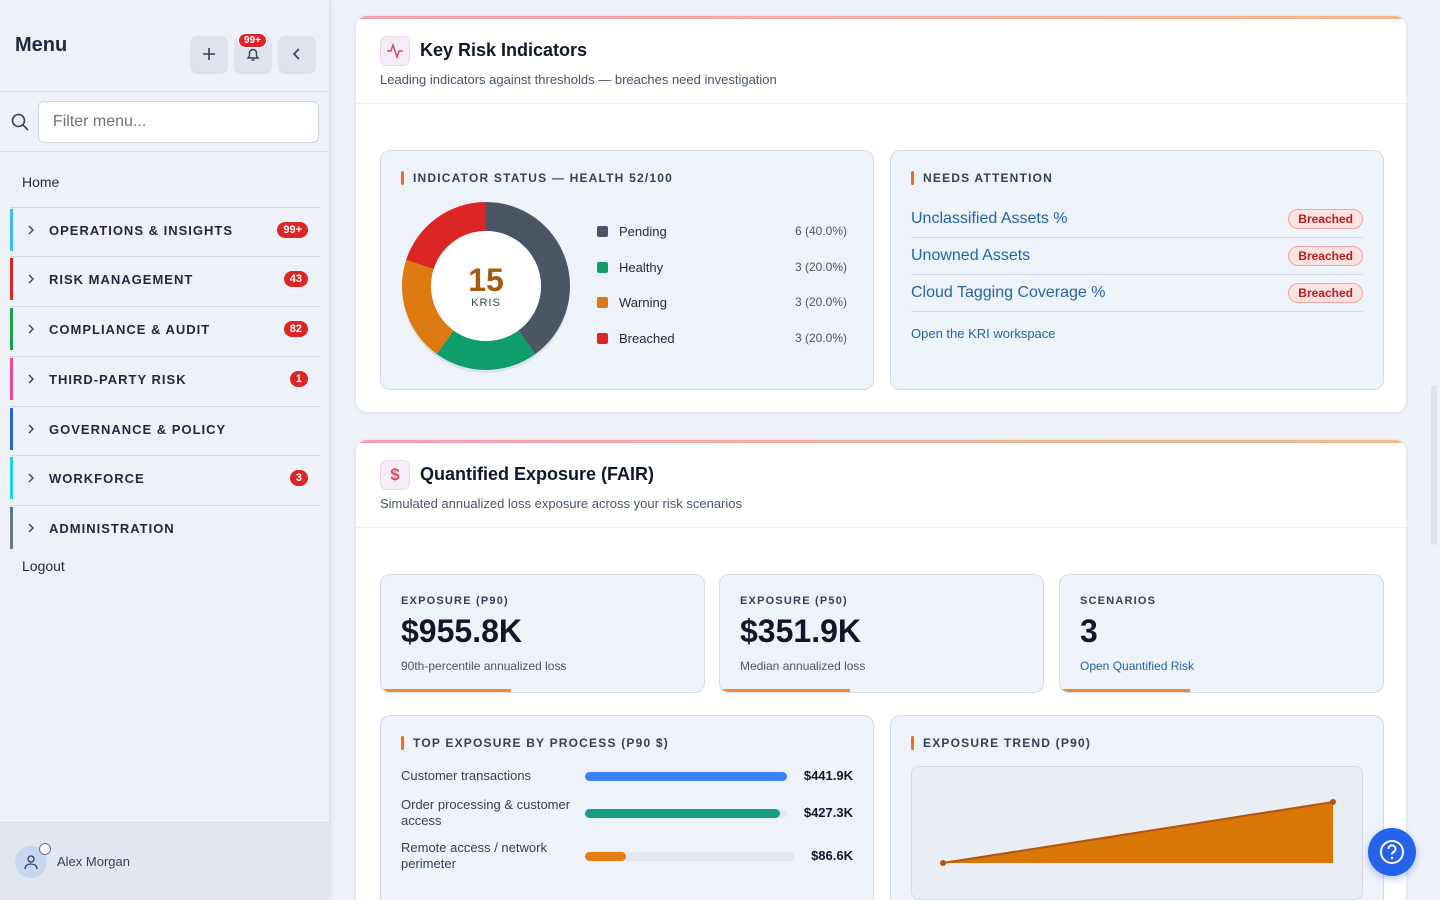 This screenshot has height=900, width=1440. I want to click on card-title: EXPOSURE TREND (P90), so click(1001, 743).